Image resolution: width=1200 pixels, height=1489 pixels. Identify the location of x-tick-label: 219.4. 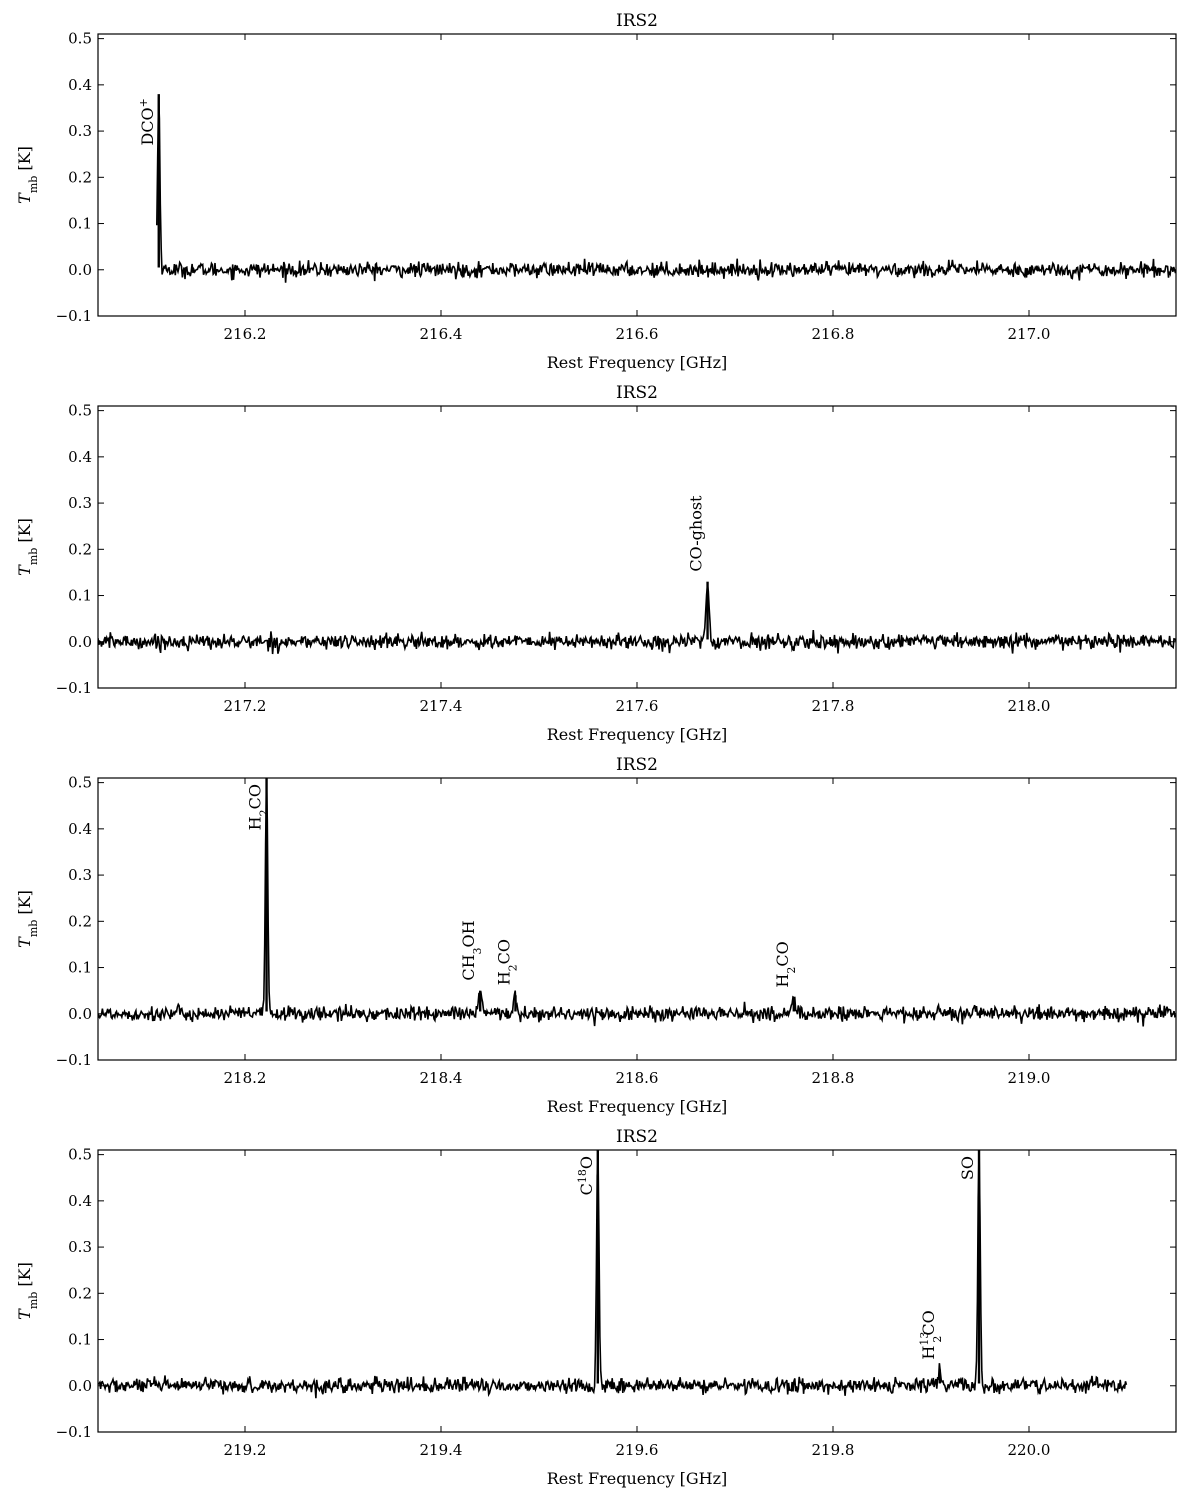
(441, 1450).